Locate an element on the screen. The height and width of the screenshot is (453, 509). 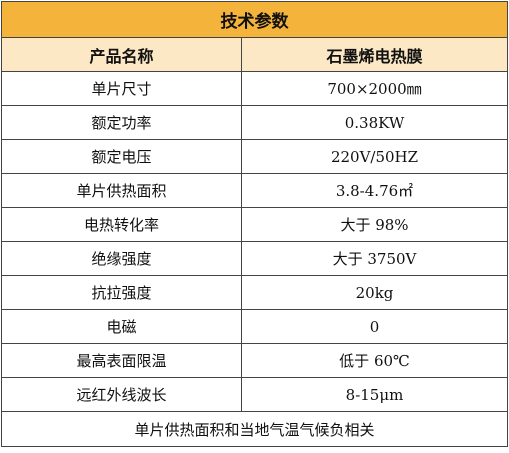
param-value: 8-15μm is located at coordinates (374, 394).